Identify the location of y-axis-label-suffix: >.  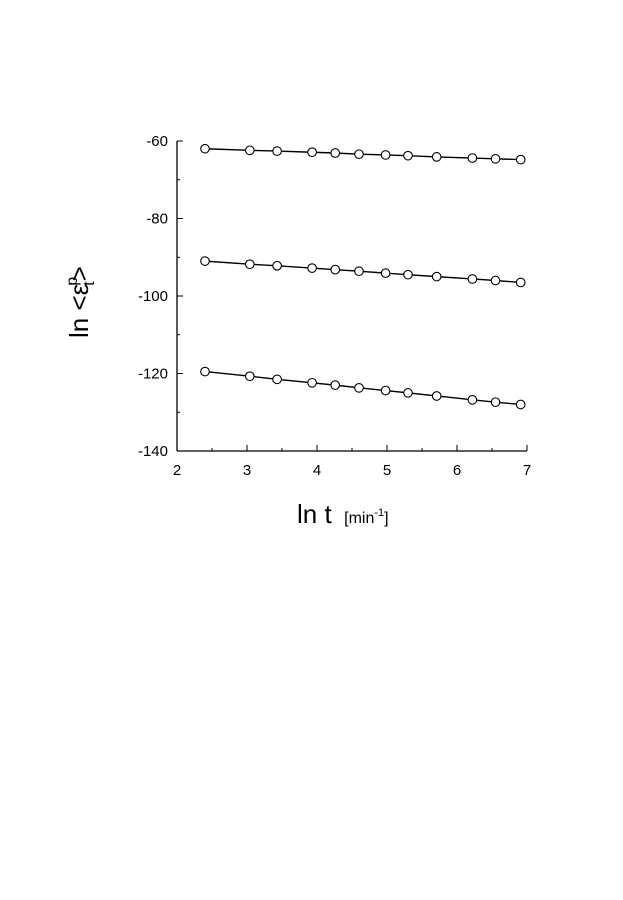
(79, 273).